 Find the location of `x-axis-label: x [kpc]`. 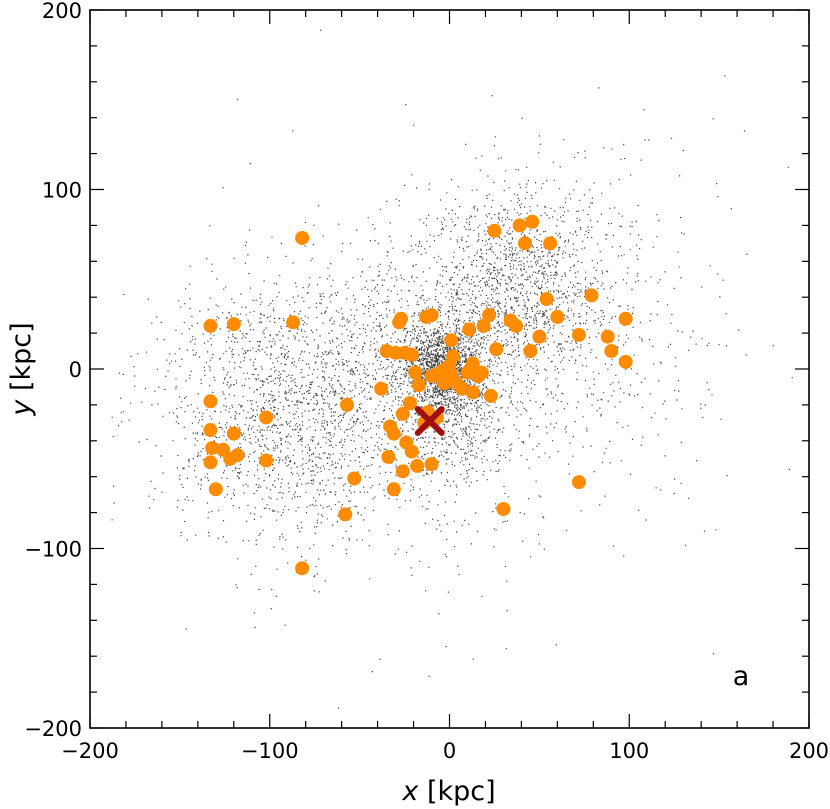

x-axis-label: x [kpc] is located at coordinates (448, 791).